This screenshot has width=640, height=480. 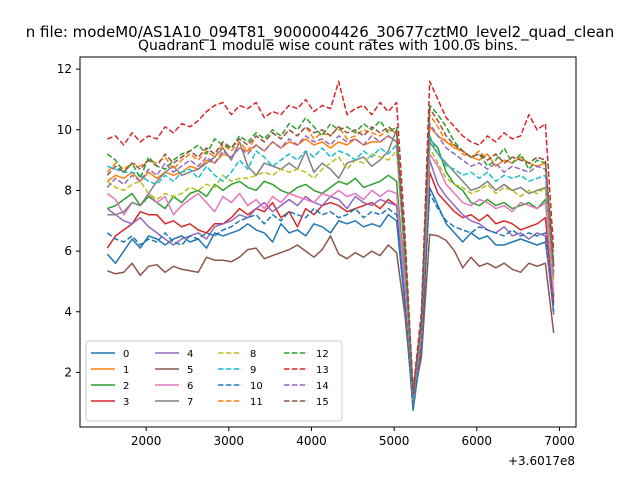 I want to click on legend-frame, so click(x=214, y=381).